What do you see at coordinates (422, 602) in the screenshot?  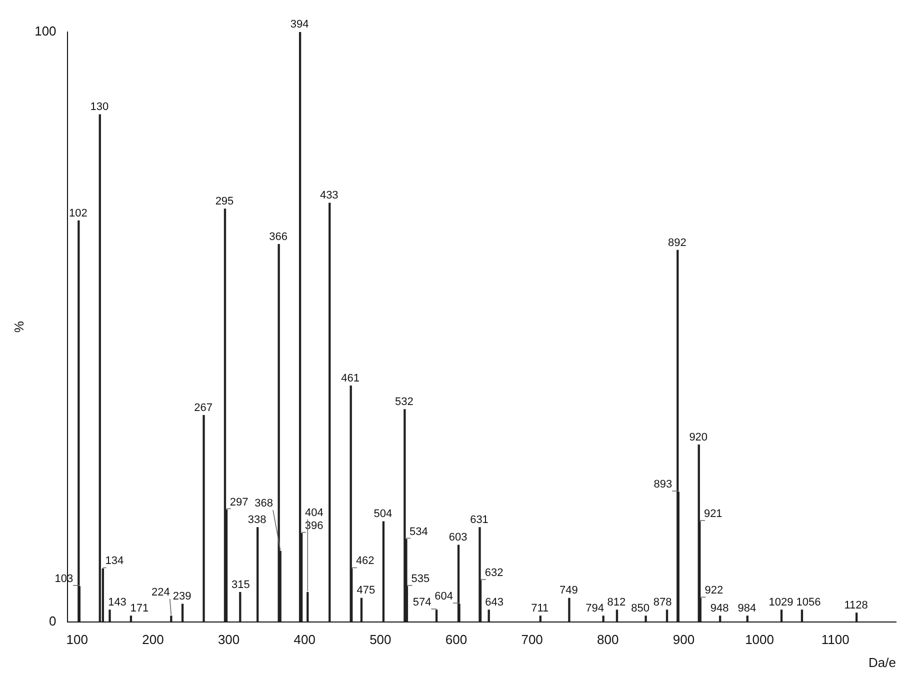 I see `annotation: 574` at bounding box center [422, 602].